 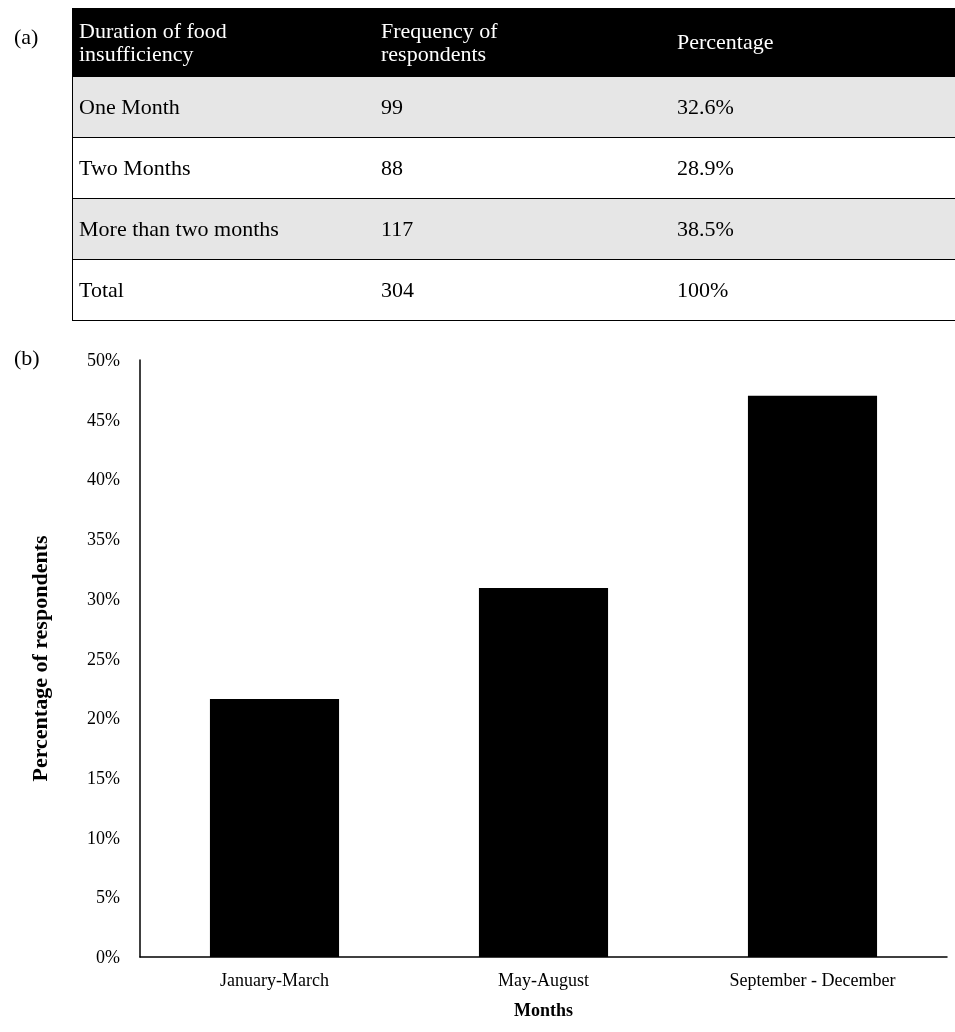 What do you see at coordinates (129, 107) in the screenshot?
I see `text: One Month` at bounding box center [129, 107].